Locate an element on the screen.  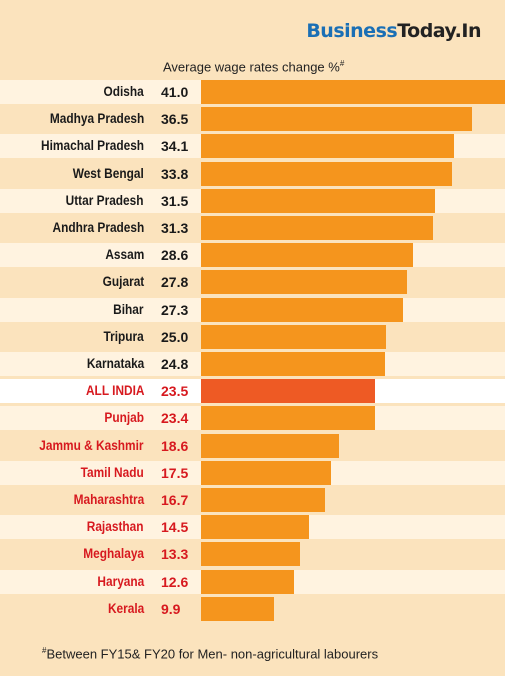
value-label: 31.5 is located at coordinates (175, 200).